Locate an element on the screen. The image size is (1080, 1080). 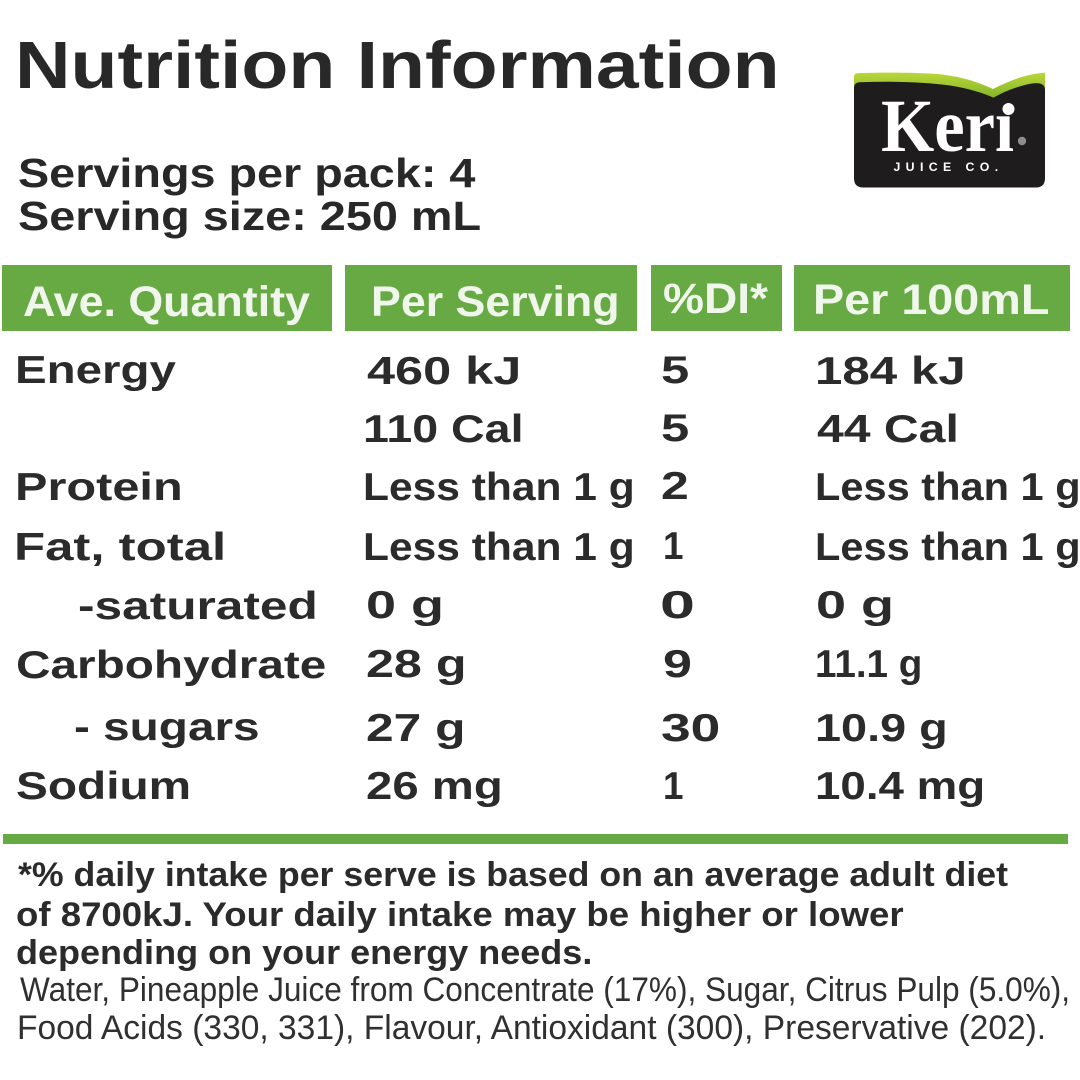
svg-text: Kerı is located at coordinates (947, 126).